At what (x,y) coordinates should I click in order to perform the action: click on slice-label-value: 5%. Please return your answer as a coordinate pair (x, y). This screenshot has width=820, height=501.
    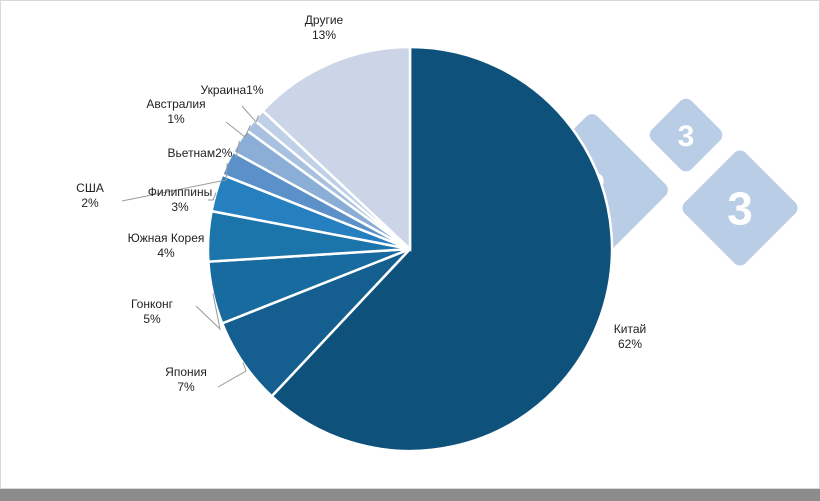
    Looking at the image, I should click on (152, 319).